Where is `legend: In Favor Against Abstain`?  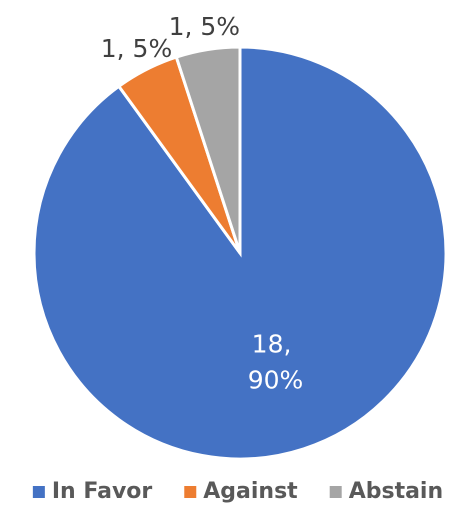 legend: In Favor Against Abstain is located at coordinates (237, 491).